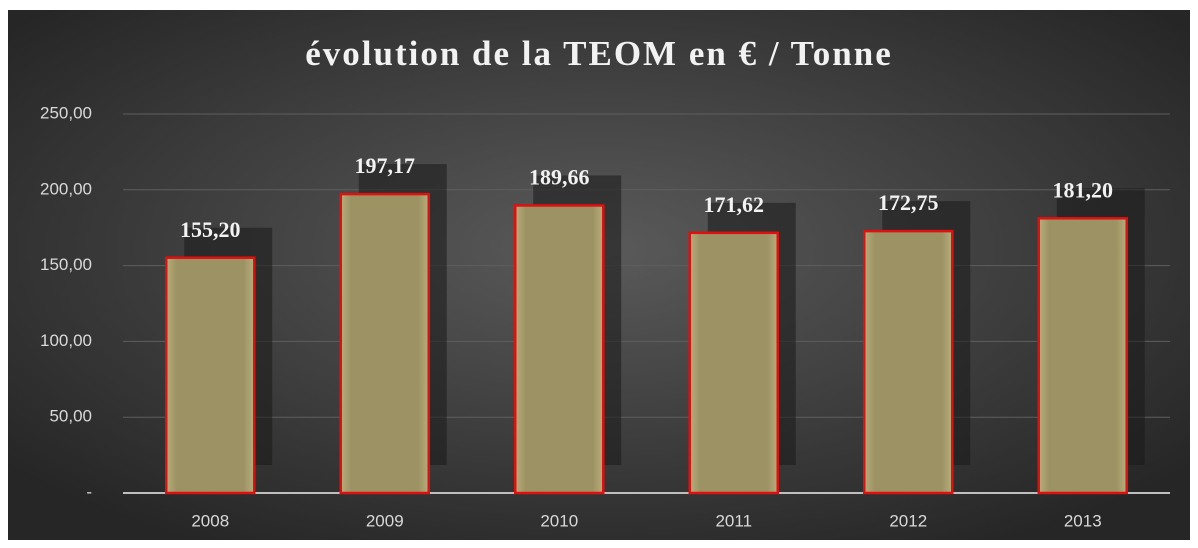  Describe the element at coordinates (385, 520) in the screenshot. I see `x-tick-label: 2009` at that location.